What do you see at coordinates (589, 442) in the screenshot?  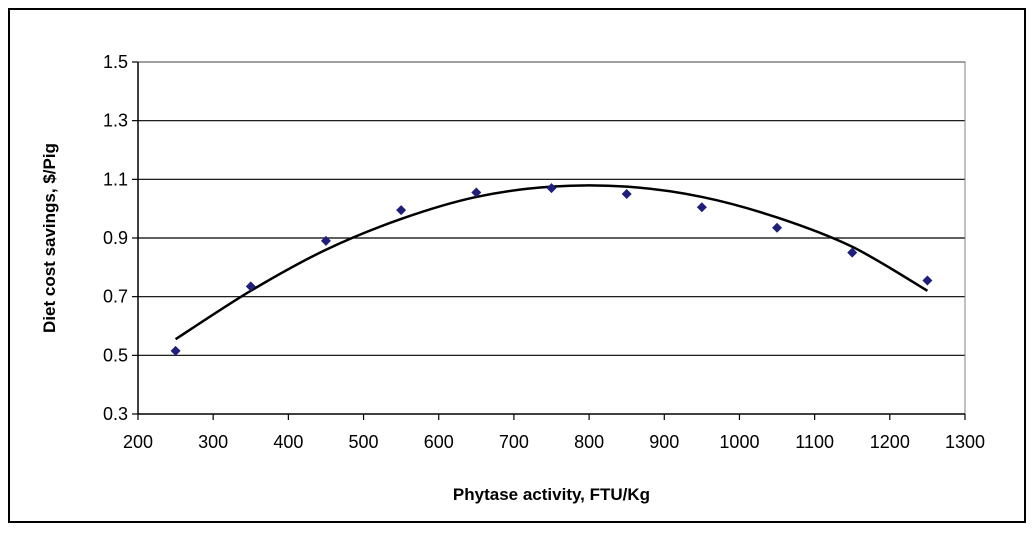 I see `x-tick-label: 800` at bounding box center [589, 442].